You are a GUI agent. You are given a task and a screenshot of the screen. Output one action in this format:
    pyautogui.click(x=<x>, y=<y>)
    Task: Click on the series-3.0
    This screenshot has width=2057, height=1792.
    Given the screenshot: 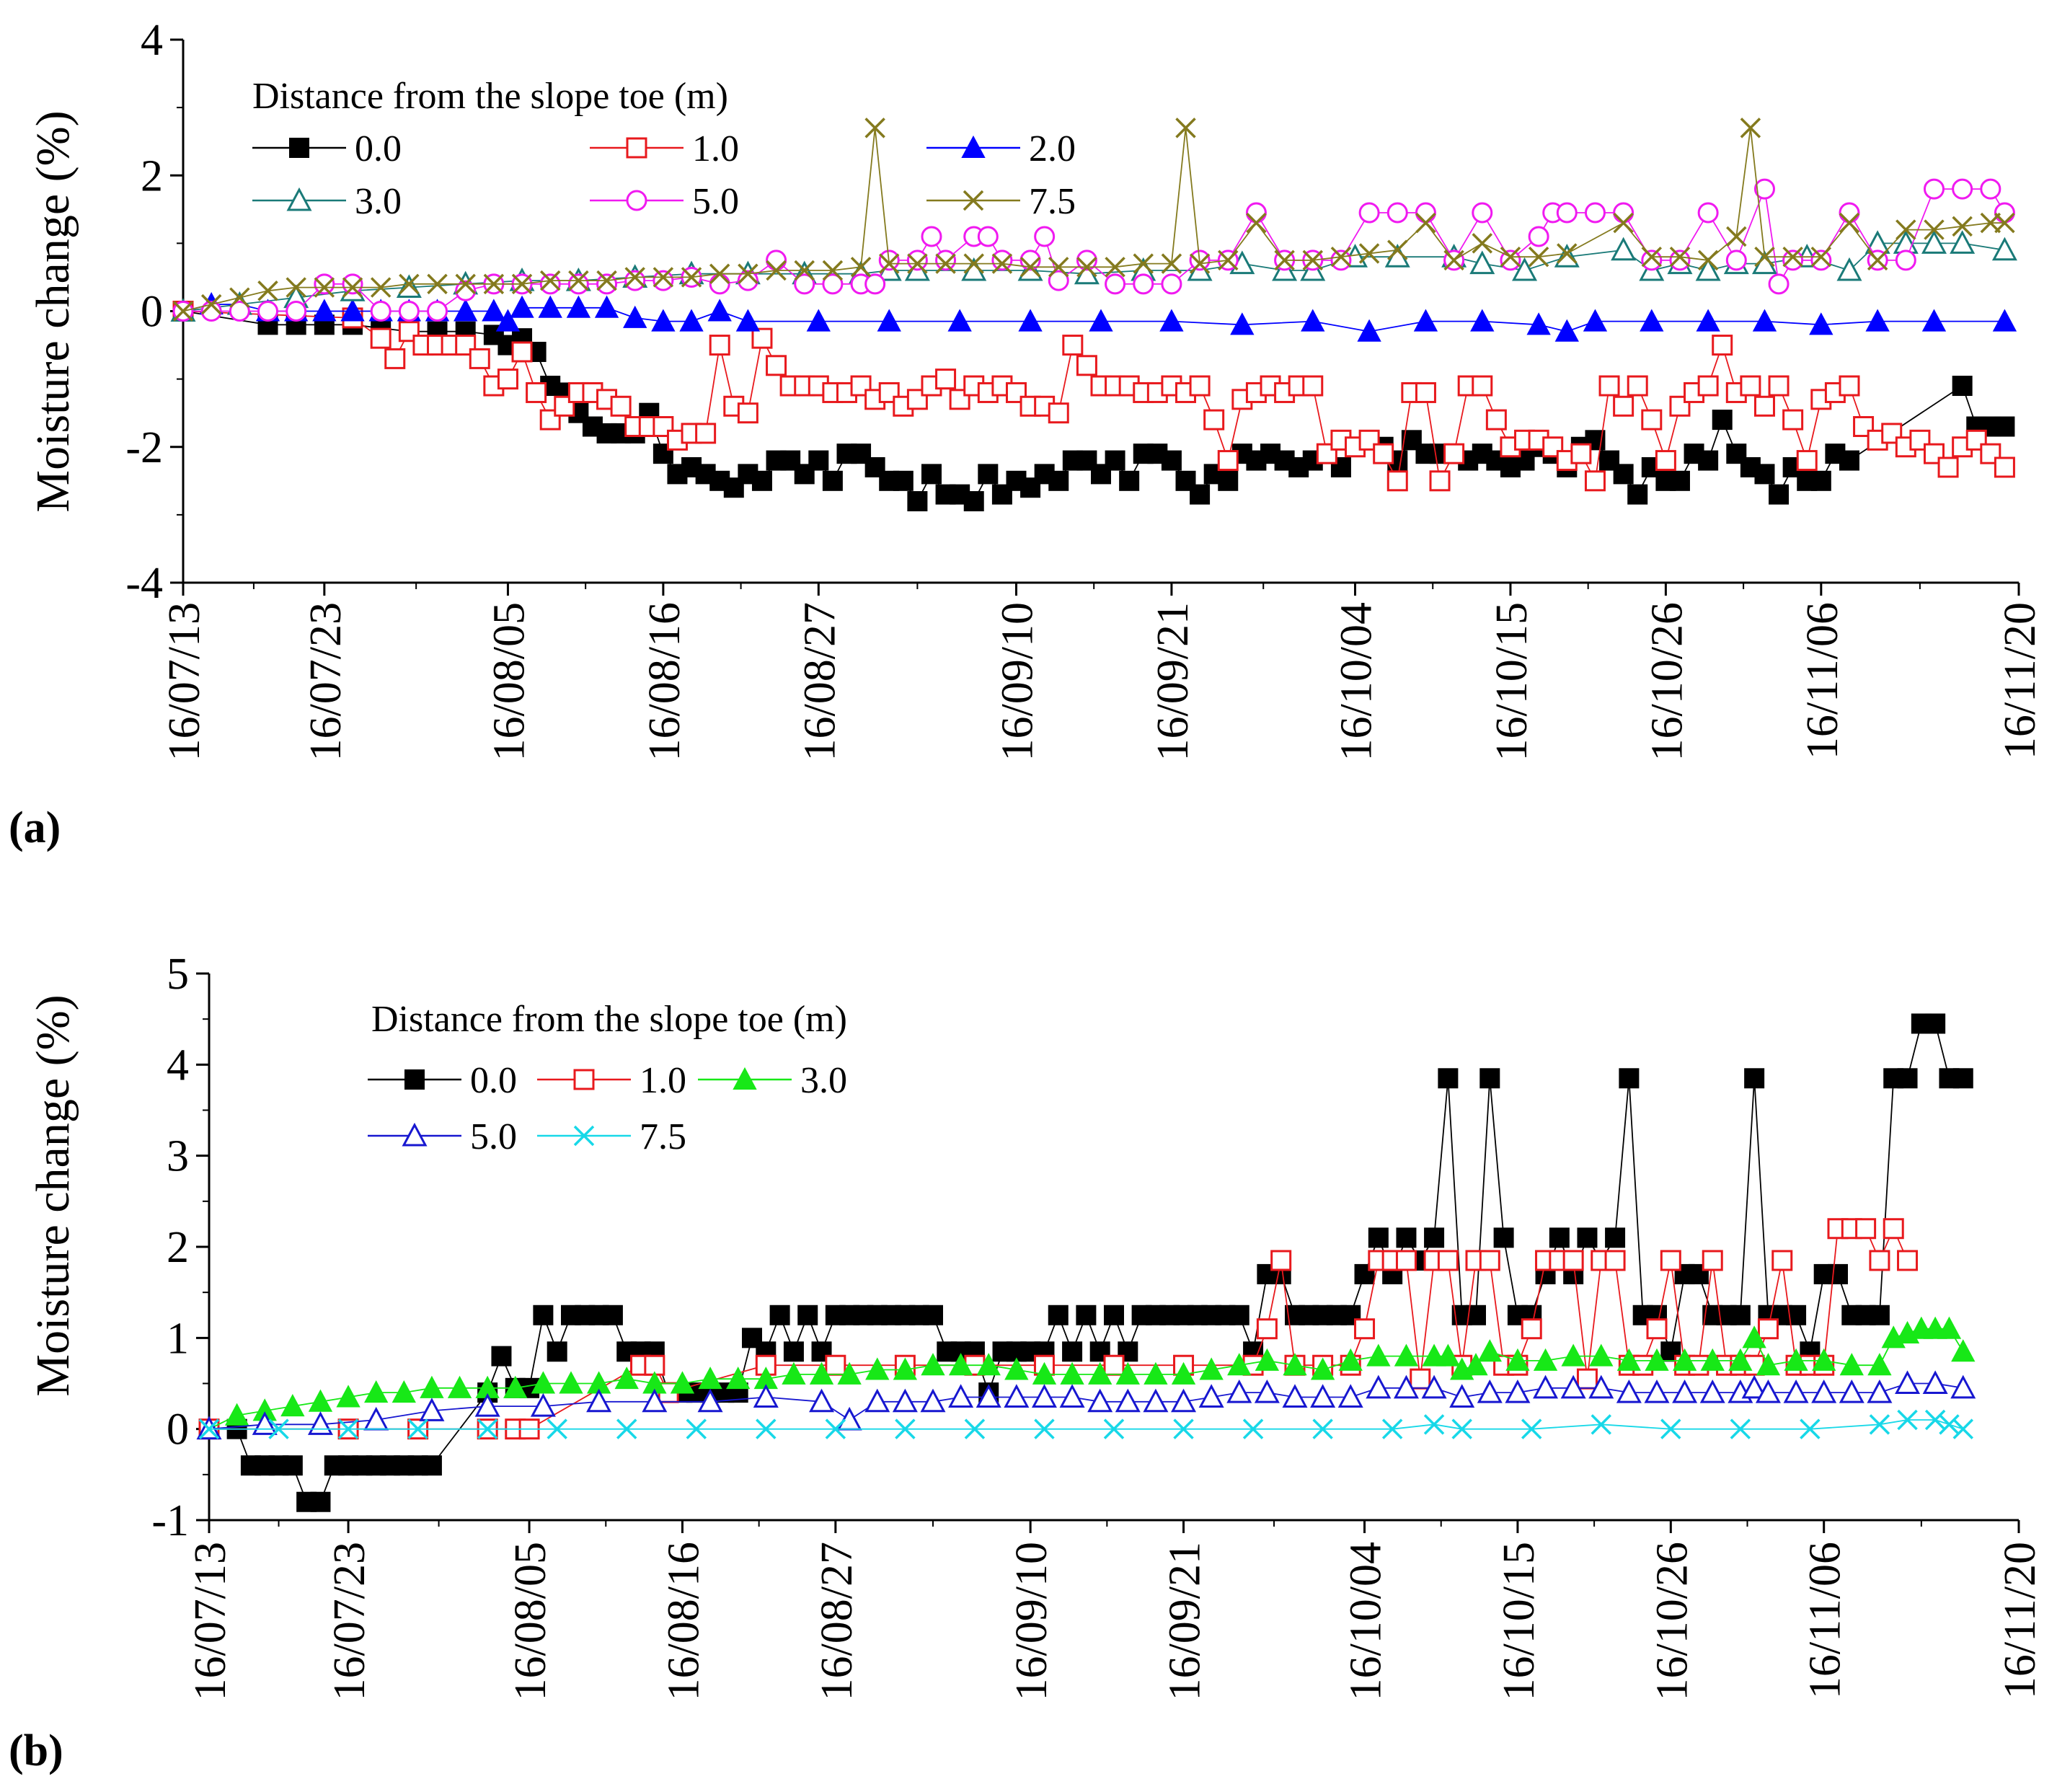 What is the action you would take?
    pyautogui.click(x=1086, y=1377)
    